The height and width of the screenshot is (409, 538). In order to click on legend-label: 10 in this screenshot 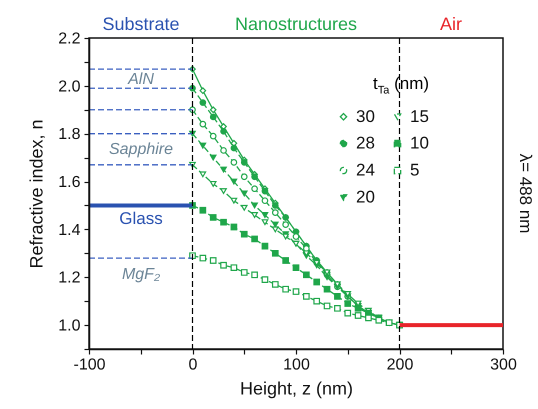, I will do `click(419, 143)`.